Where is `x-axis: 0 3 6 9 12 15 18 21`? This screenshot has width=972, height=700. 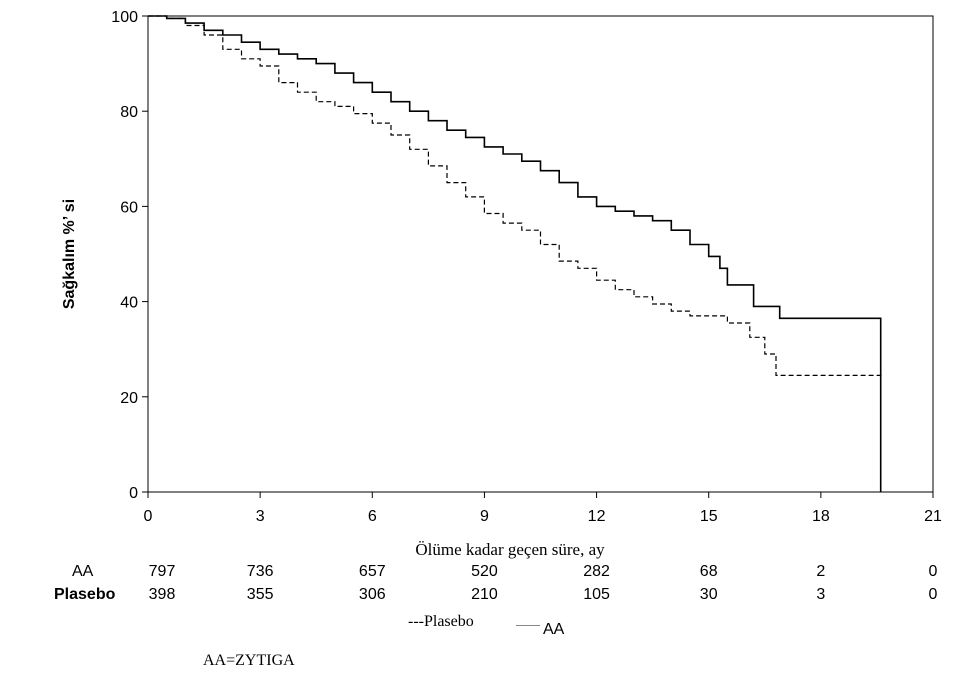 x-axis: 0 3 6 9 12 15 18 21 is located at coordinates (543, 508).